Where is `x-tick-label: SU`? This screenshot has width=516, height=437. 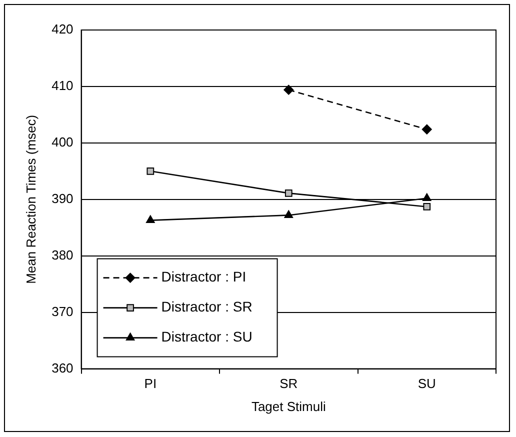 x-tick-label: SU is located at coordinates (427, 384).